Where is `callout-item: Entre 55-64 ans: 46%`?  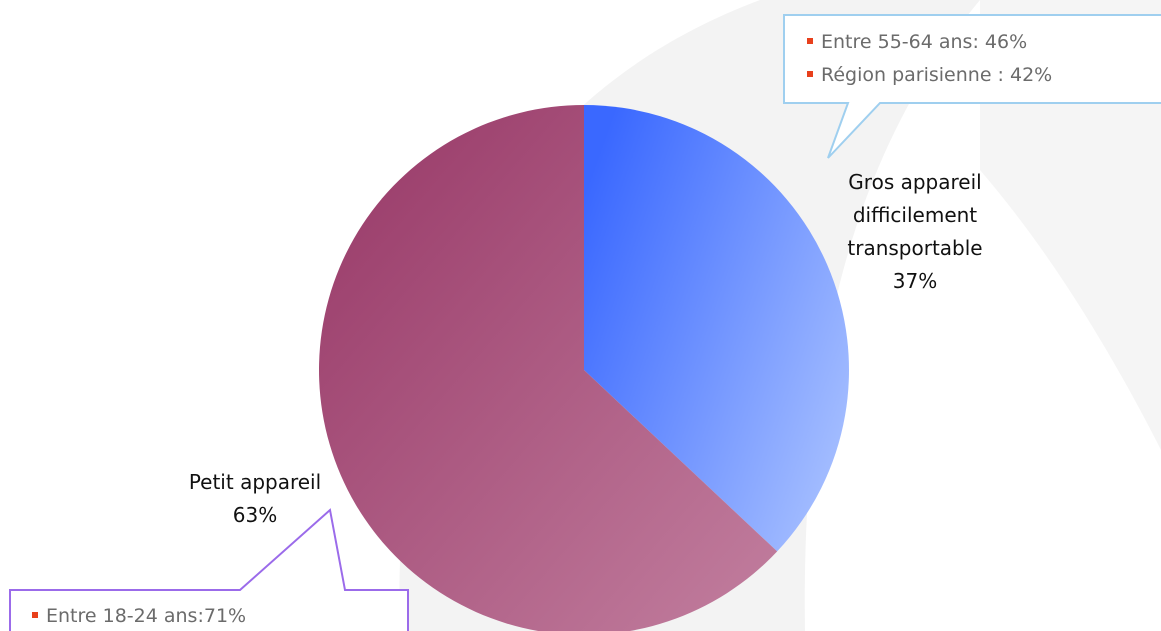 callout-item: Entre 55-64 ans: 46% is located at coordinates (929, 42).